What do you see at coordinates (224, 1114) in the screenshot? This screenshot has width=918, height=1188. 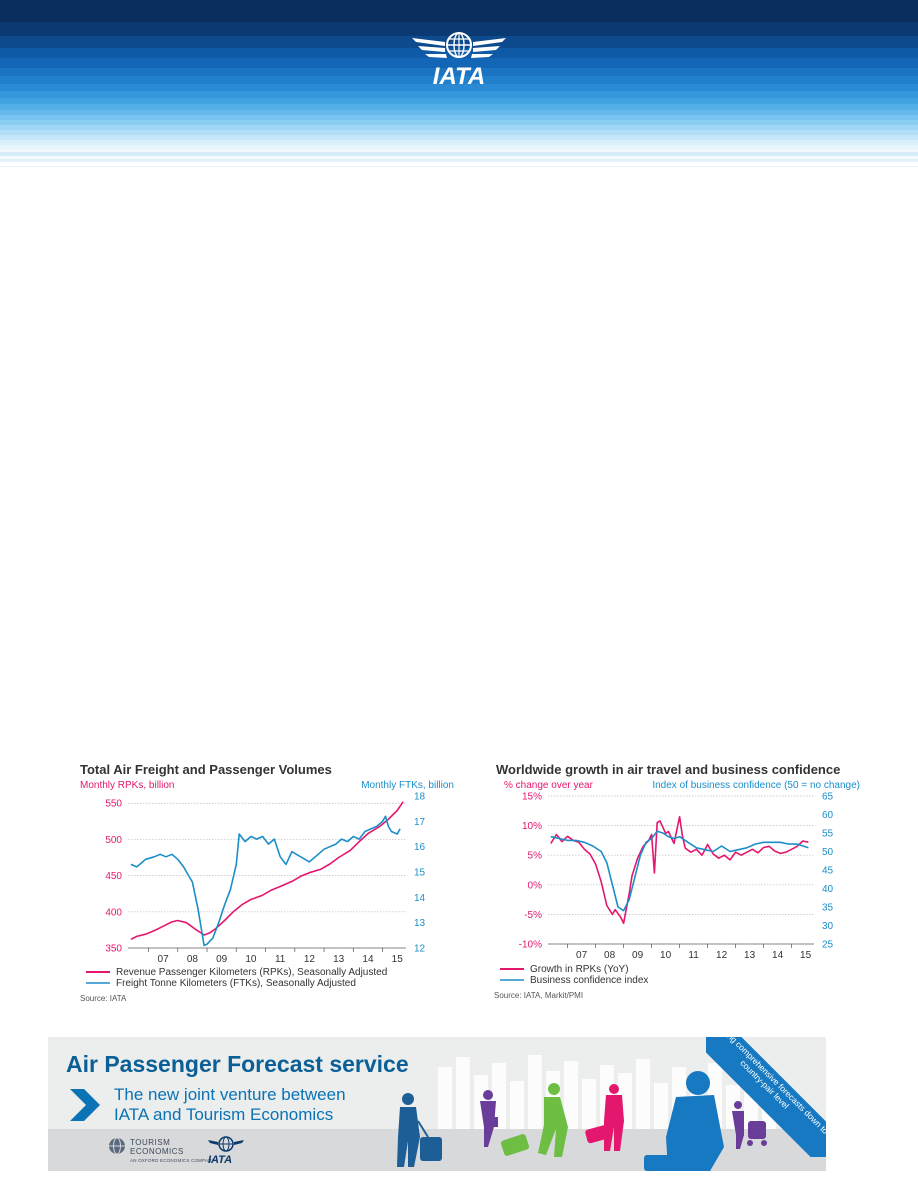 I see `ad-subtitle-line2: IATA and Tourism Economics` at bounding box center [224, 1114].